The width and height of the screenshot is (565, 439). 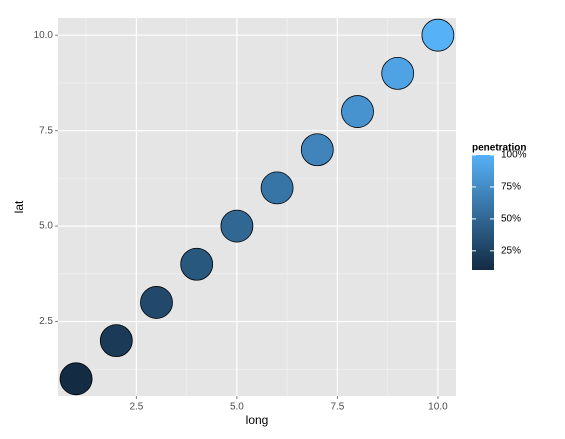 What do you see at coordinates (511, 250) in the screenshot?
I see `legend-tick-label: 25%` at bounding box center [511, 250].